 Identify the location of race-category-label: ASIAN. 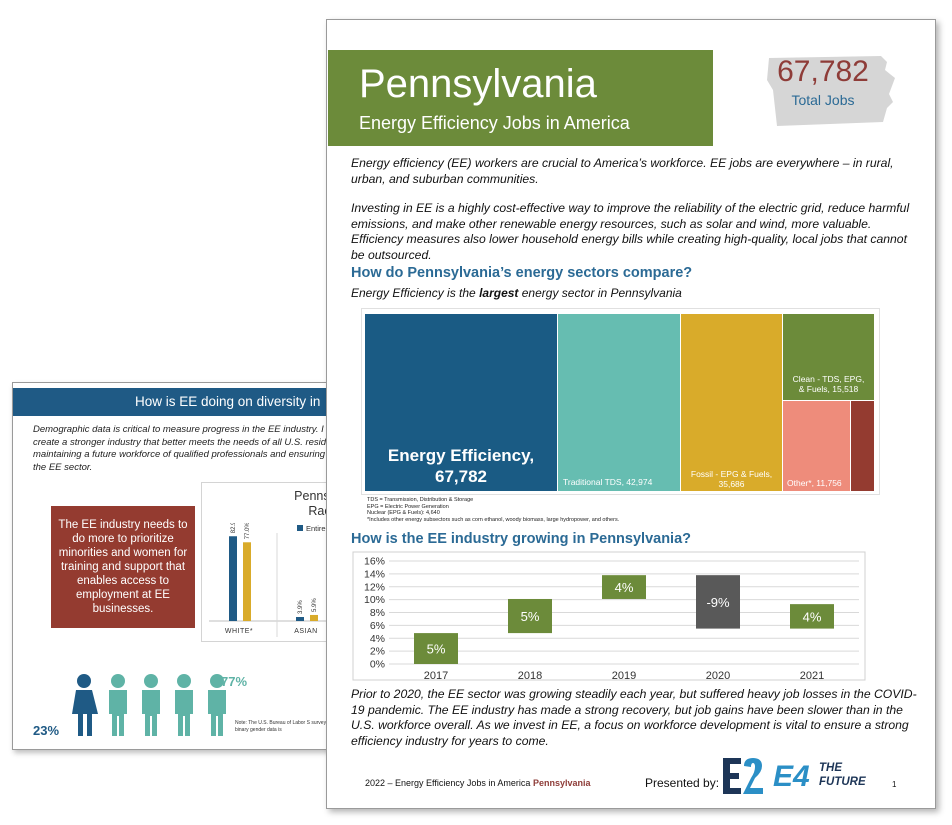
(306, 631).